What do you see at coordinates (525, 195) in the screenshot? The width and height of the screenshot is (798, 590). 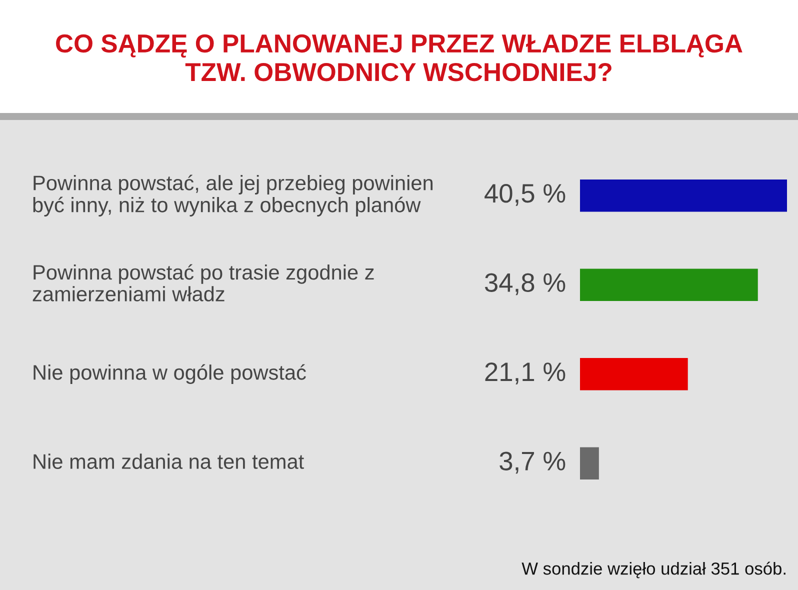 I see `data-label: 40,5 %` at bounding box center [525, 195].